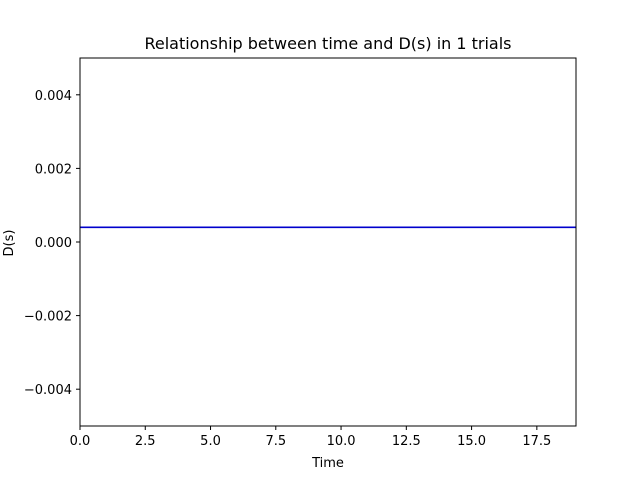  Describe the element at coordinates (9, 243) in the screenshot. I see `y-axis-title: D(s)` at that location.